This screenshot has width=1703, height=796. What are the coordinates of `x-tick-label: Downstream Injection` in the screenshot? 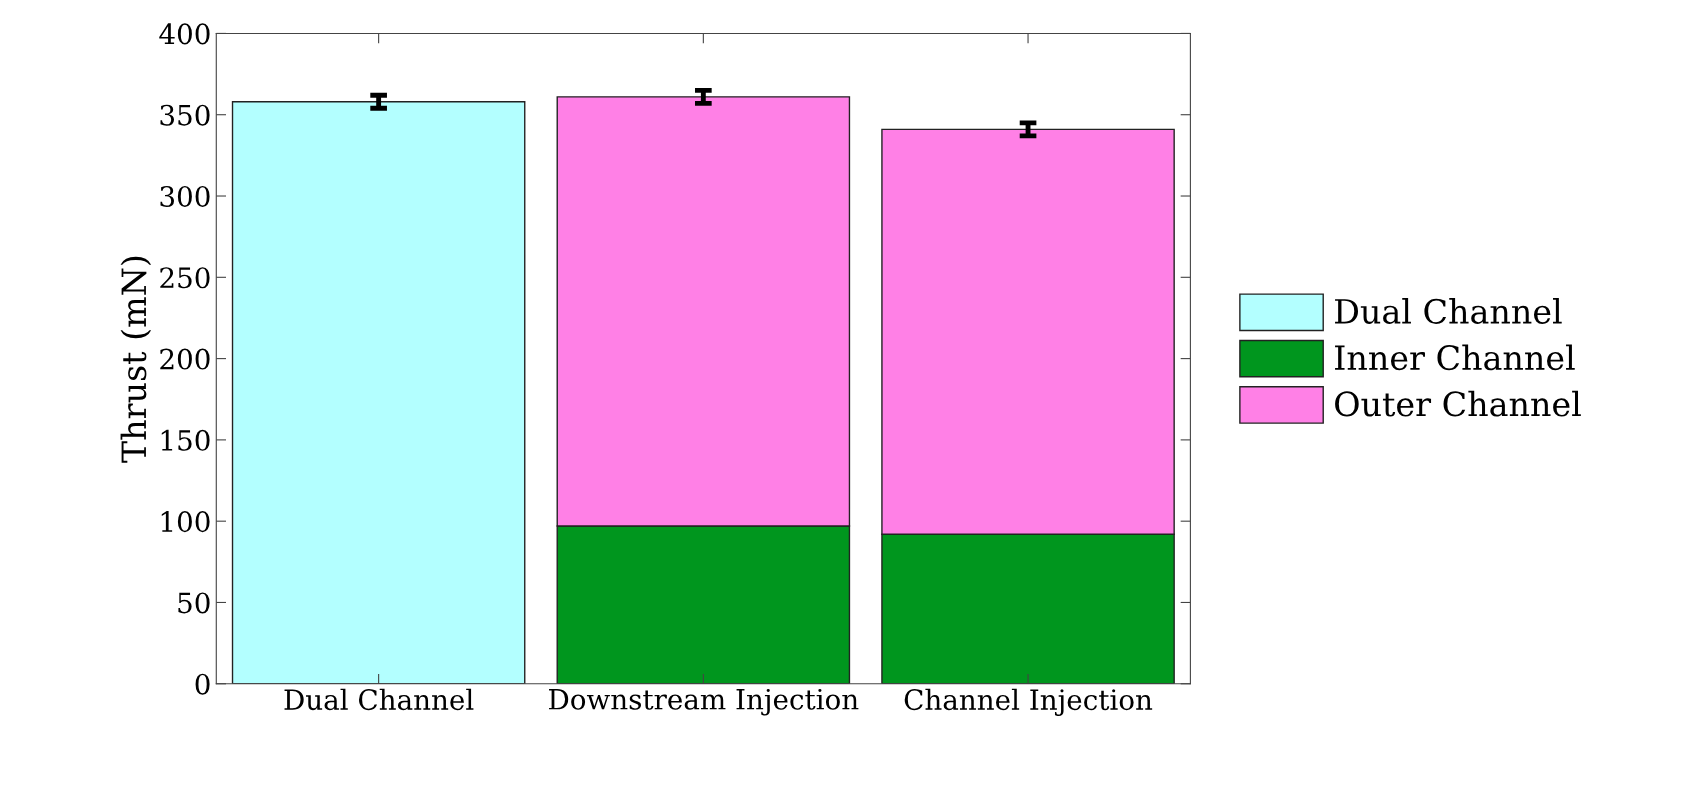 It's located at (704, 702).